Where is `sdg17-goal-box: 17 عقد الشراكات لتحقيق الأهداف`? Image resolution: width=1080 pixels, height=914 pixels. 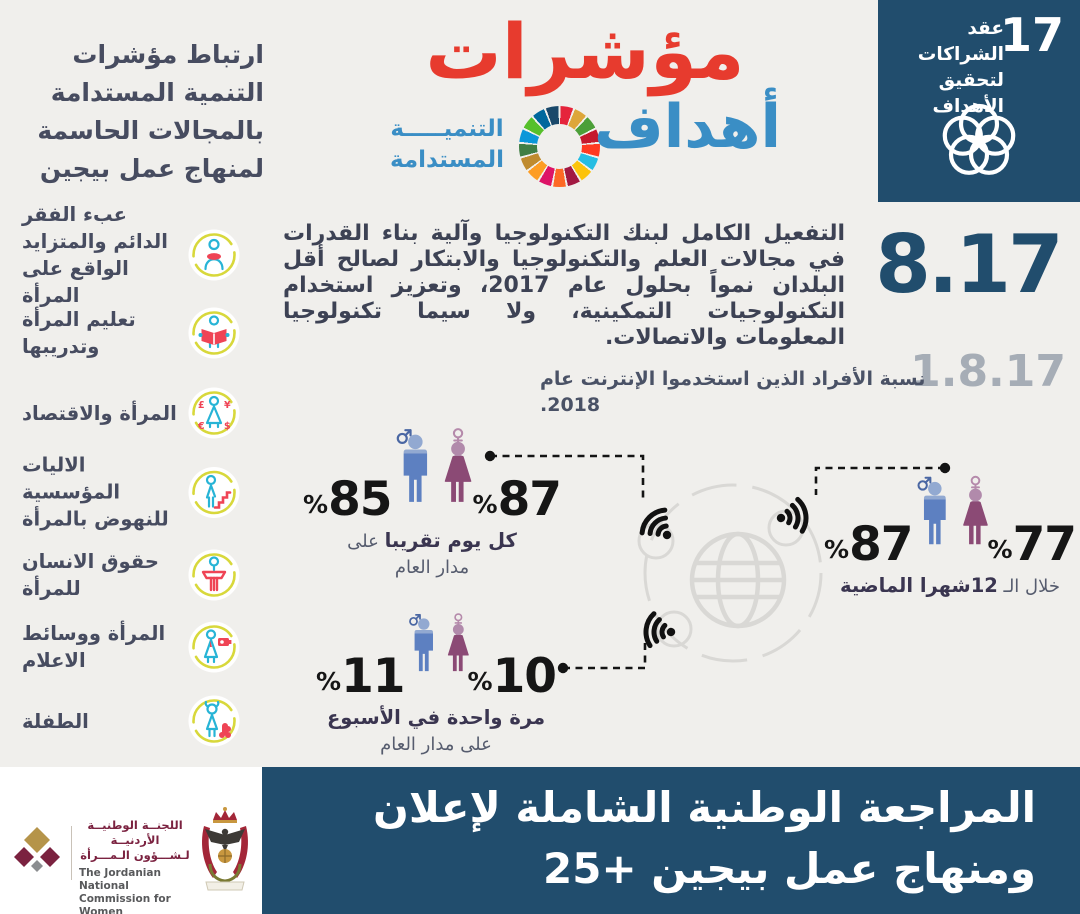 sdg17-goal-box: 17 عقد الشراكات لتحقيق الأهداف is located at coordinates (979, 101).